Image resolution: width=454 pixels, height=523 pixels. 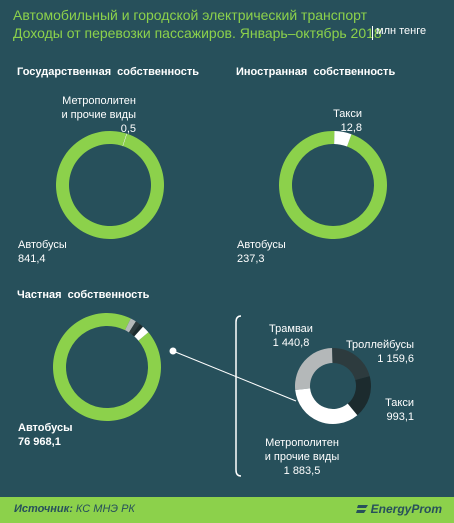 I want to click on footer-bar: Источник: КС МНЭ РК EnergyProm, so click(x=227, y=510).